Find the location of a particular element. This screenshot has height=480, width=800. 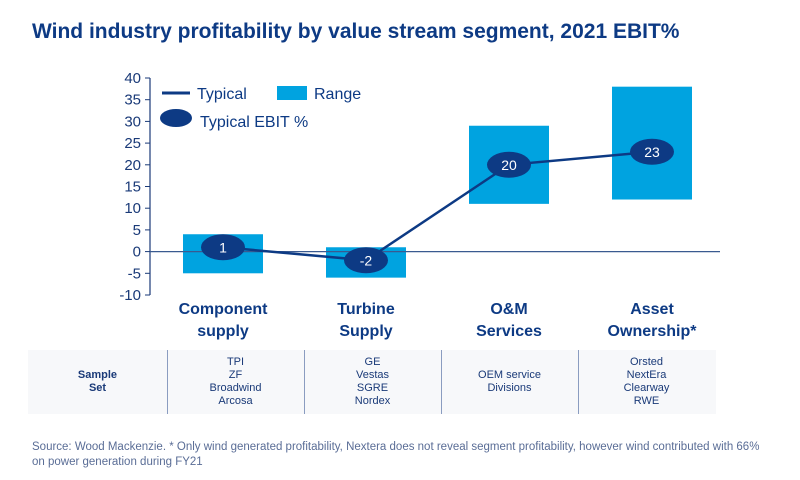

table-cell-line: Broadwind is located at coordinates (235, 388).